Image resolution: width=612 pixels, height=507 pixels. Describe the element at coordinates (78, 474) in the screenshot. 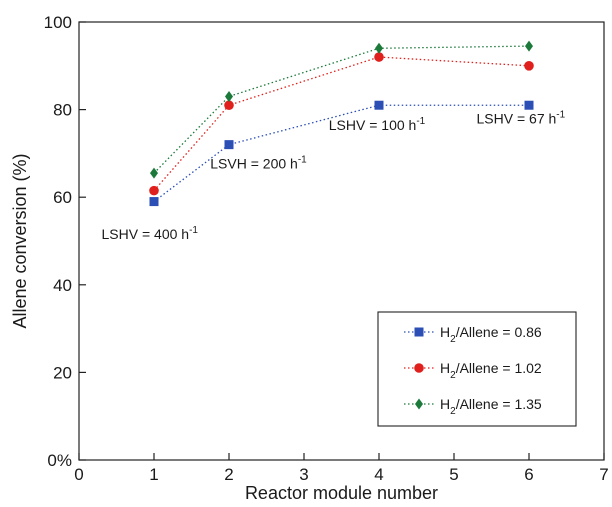

I see `x-tick-label: 0` at that location.